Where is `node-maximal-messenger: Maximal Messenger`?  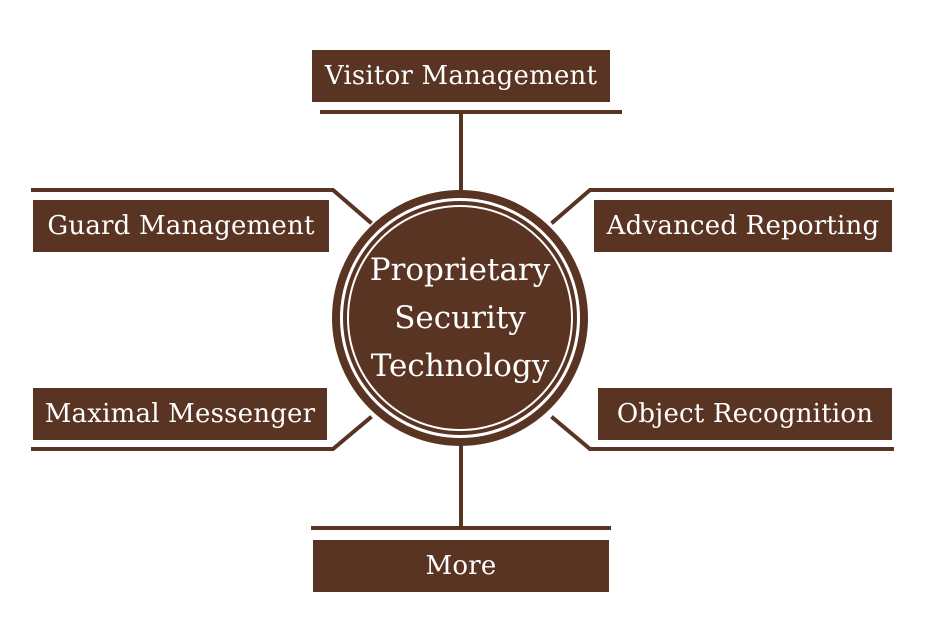 node-maximal-messenger: Maximal Messenger is located at coordinates (180, 414).